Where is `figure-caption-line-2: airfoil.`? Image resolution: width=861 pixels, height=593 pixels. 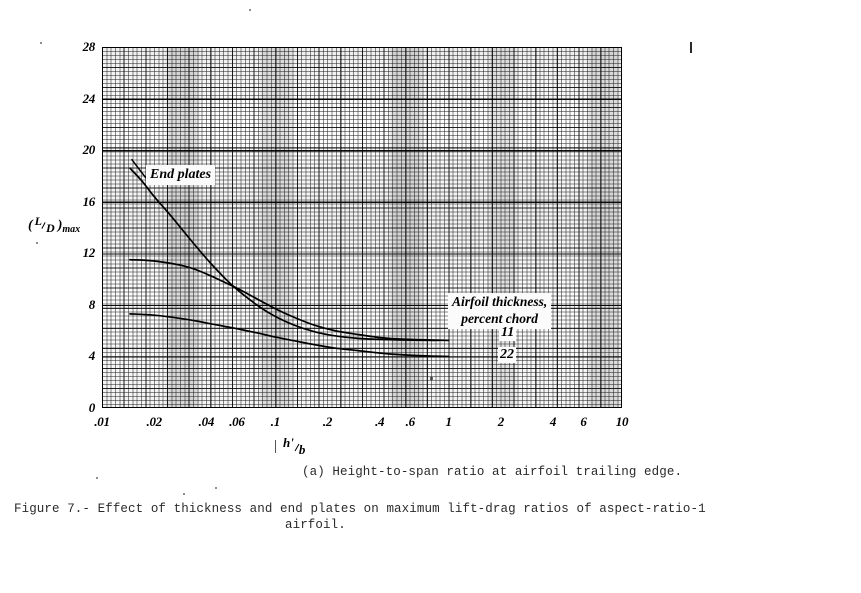 figure-caption-line-2: airfoil. is located at coordinates (315, 525).